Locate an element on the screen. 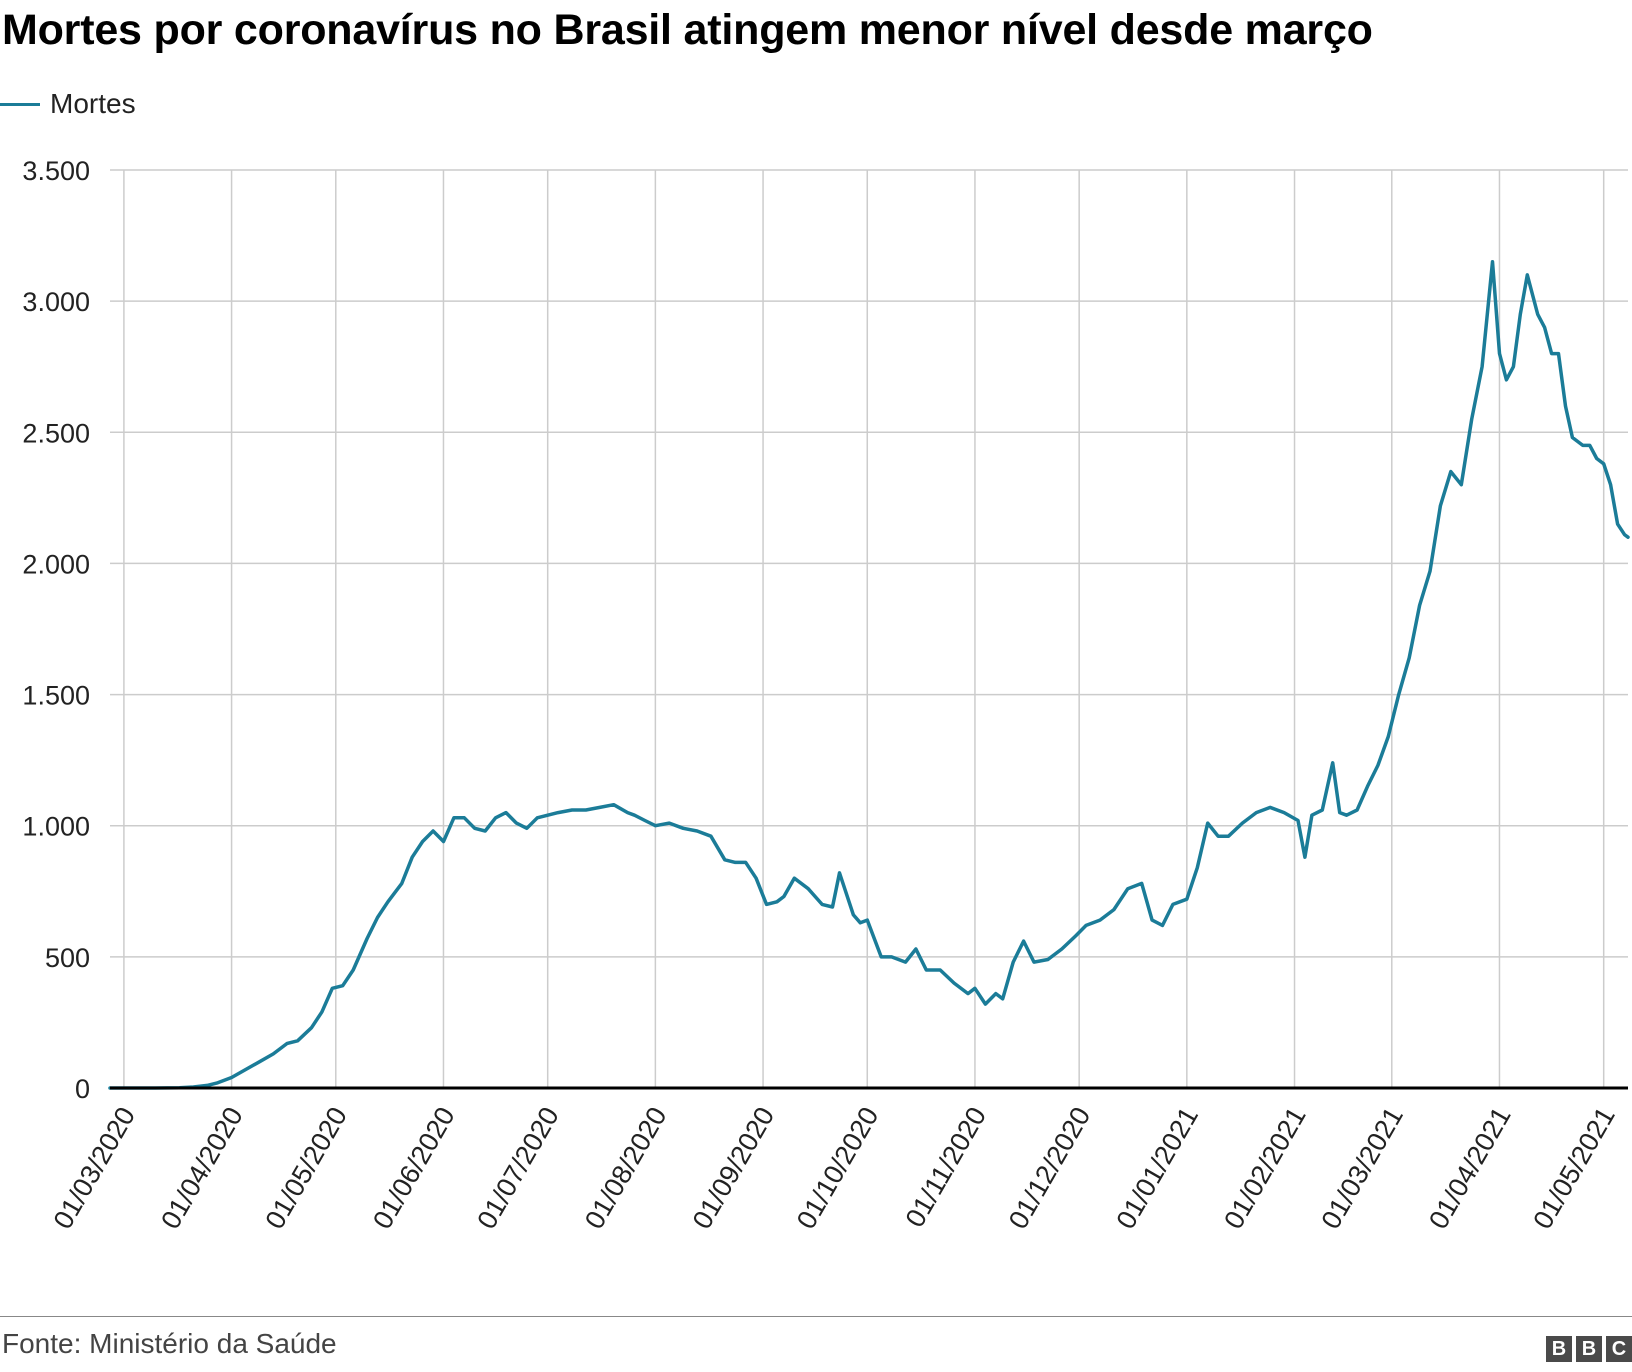 The height and width of the screenshot is (1372, 1632). y-tick-label: 1.000 is located at coordinates (56, 827).